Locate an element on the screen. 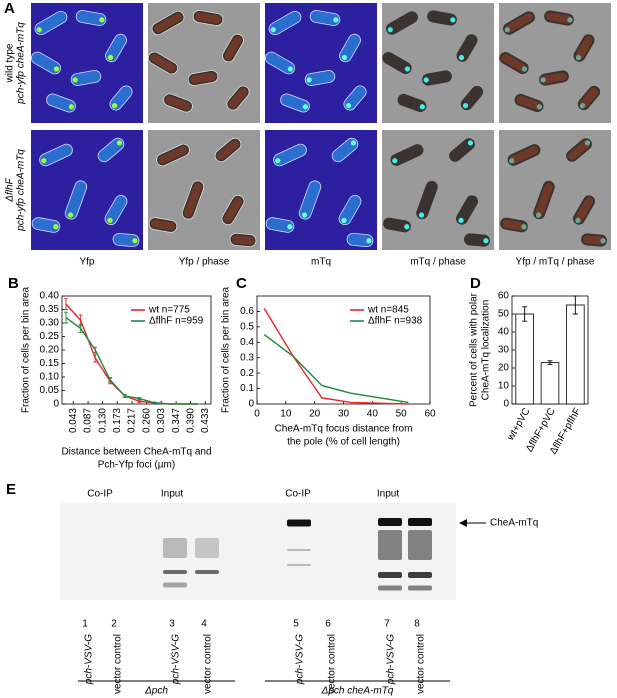 This screenshot has height=698, width=617. lane-number: 4 is located at coordinates (204, 624).